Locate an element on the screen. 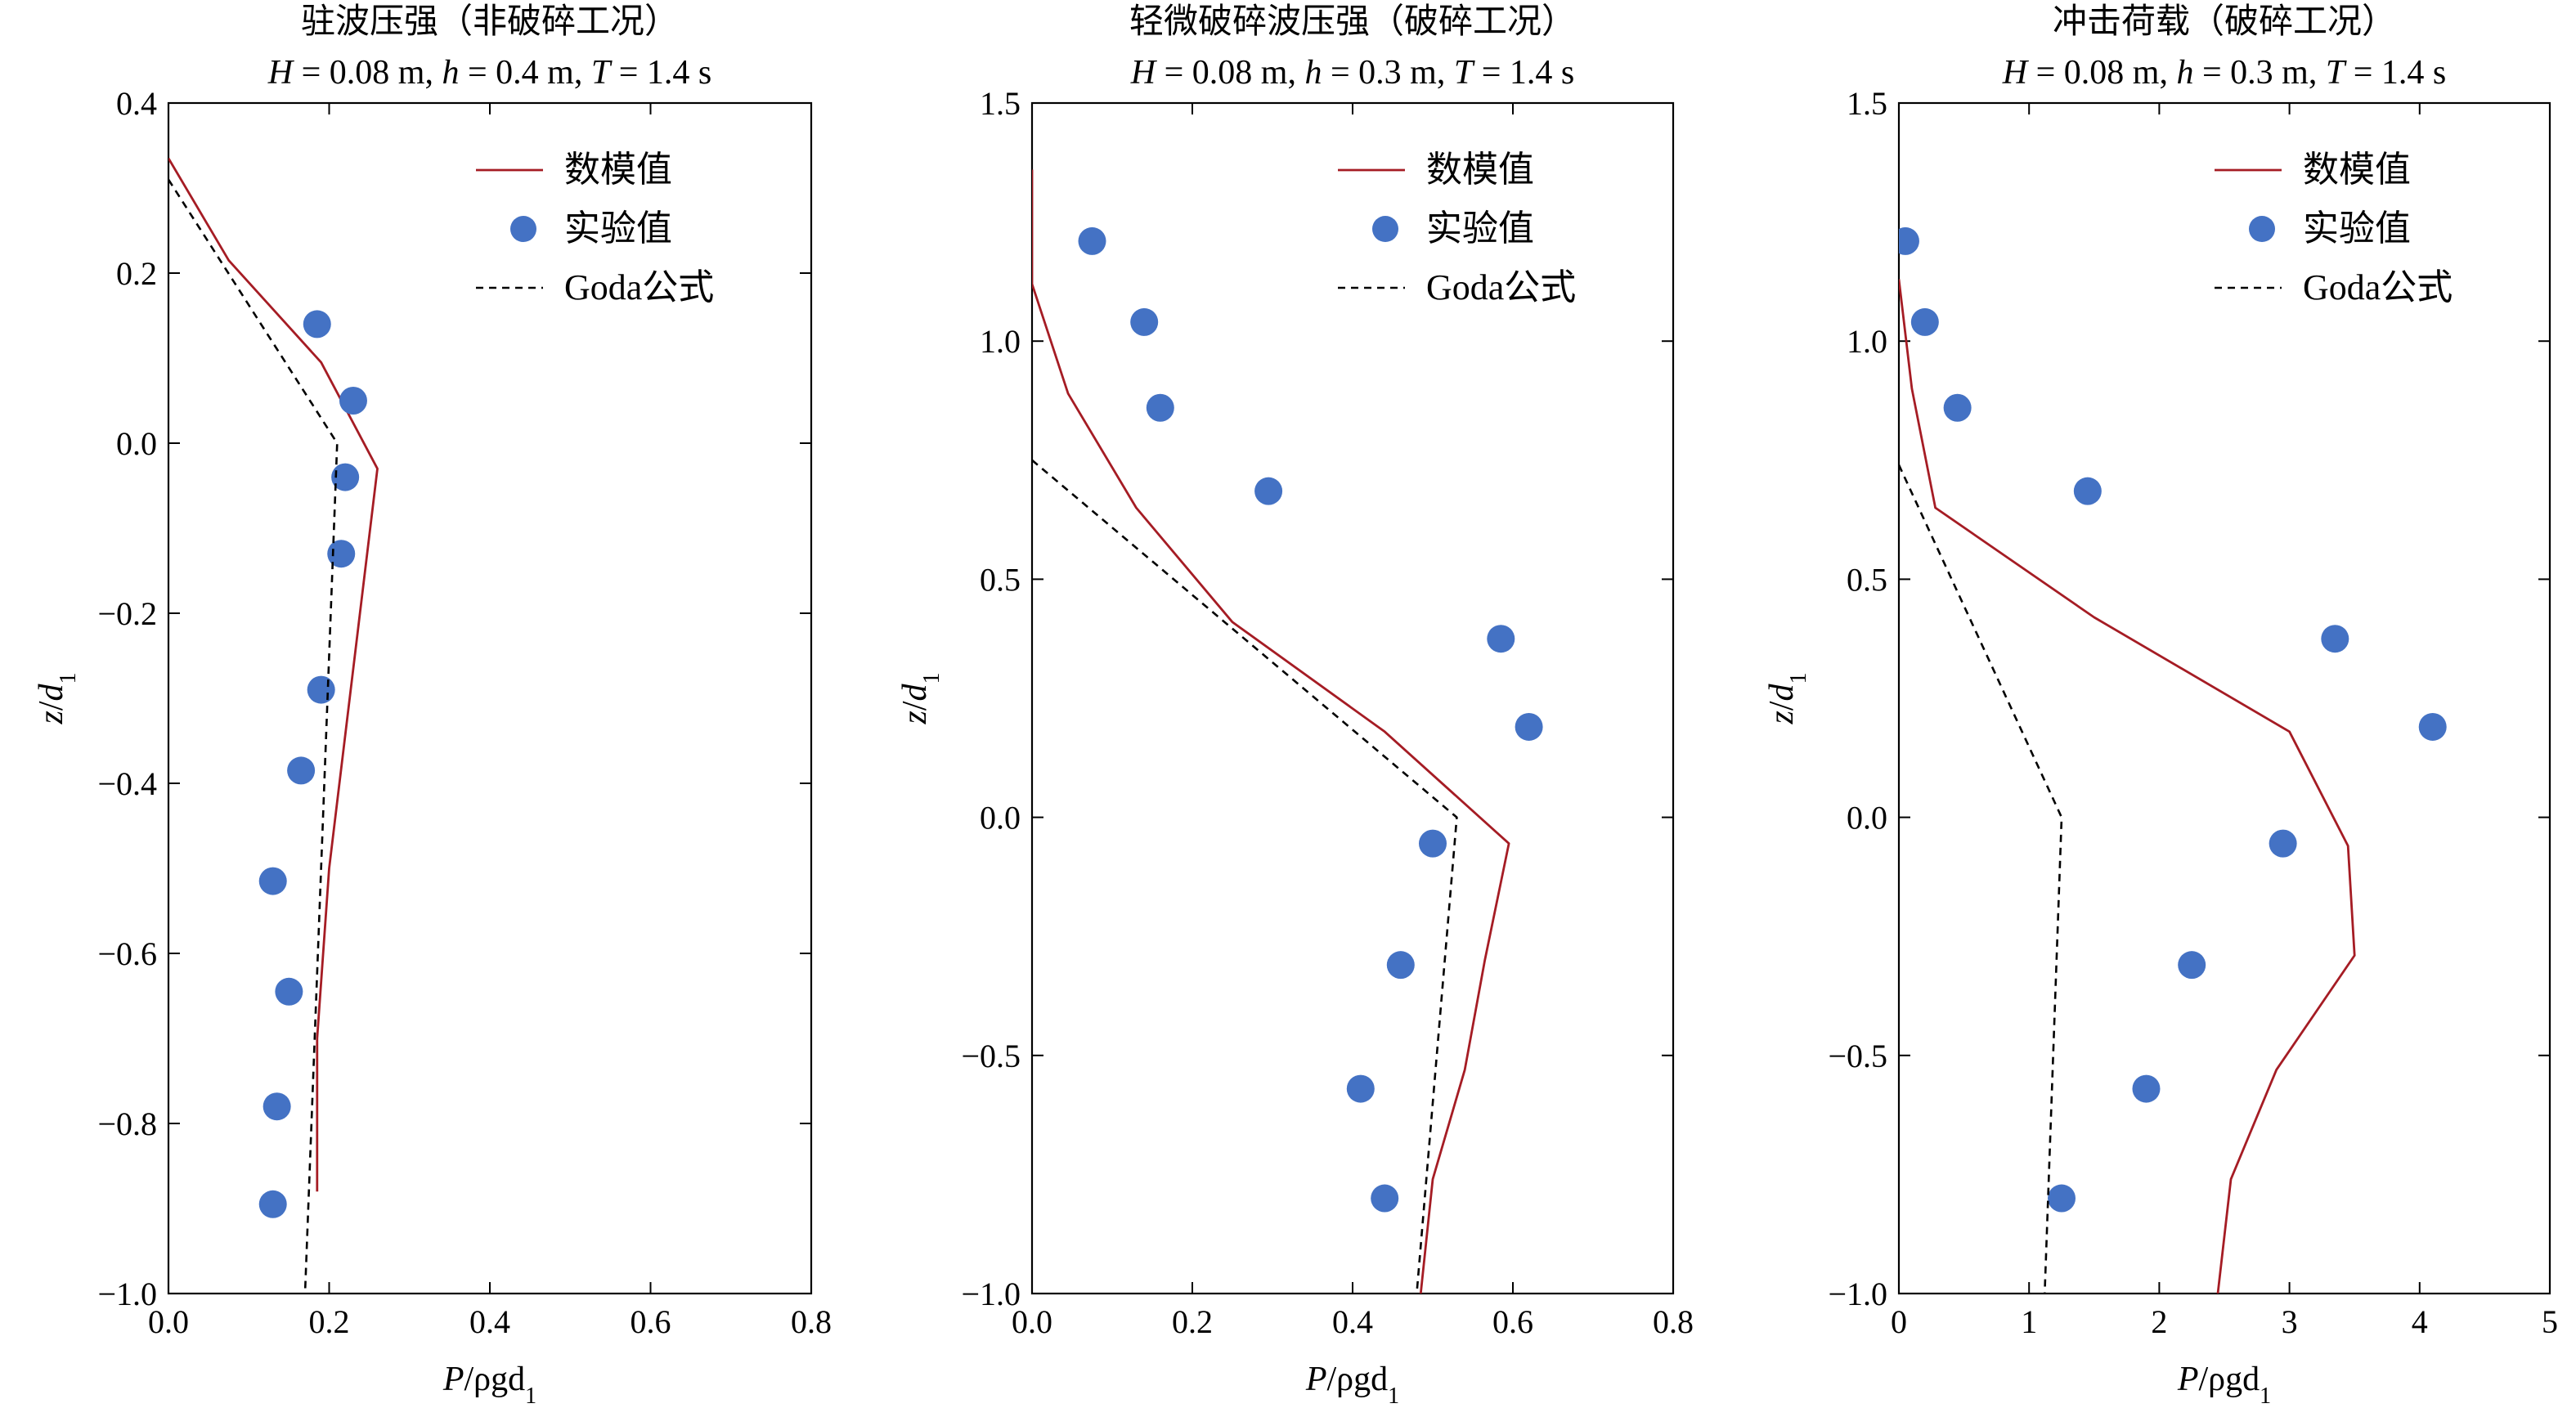  y-tick-label: −0.6 is located at coordinates (127, 953).